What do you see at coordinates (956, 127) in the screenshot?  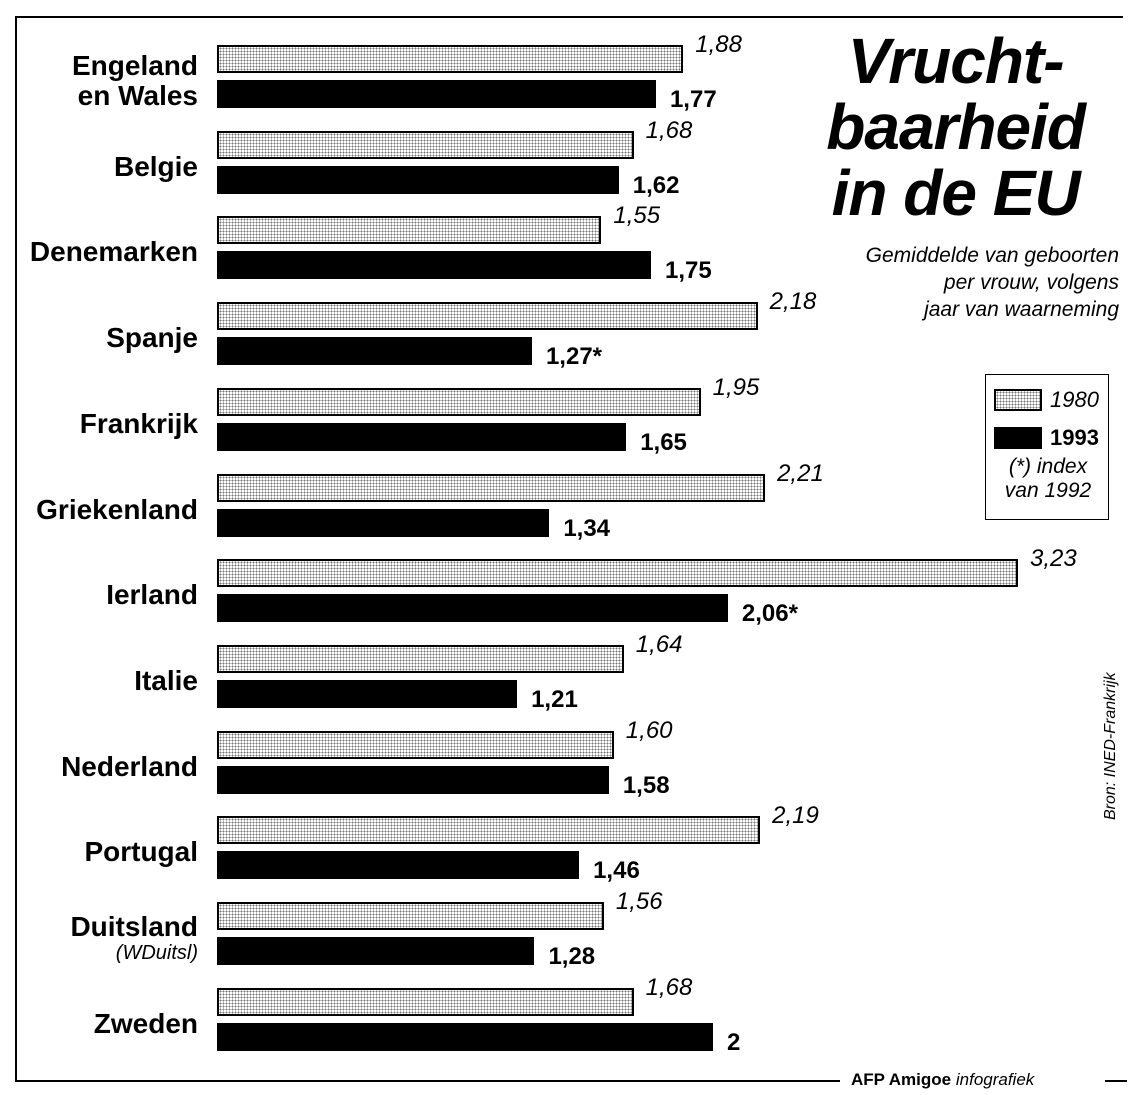 I see `chart-title: Vrucht- baarheid in de EU` at bounding box center [956, 127].